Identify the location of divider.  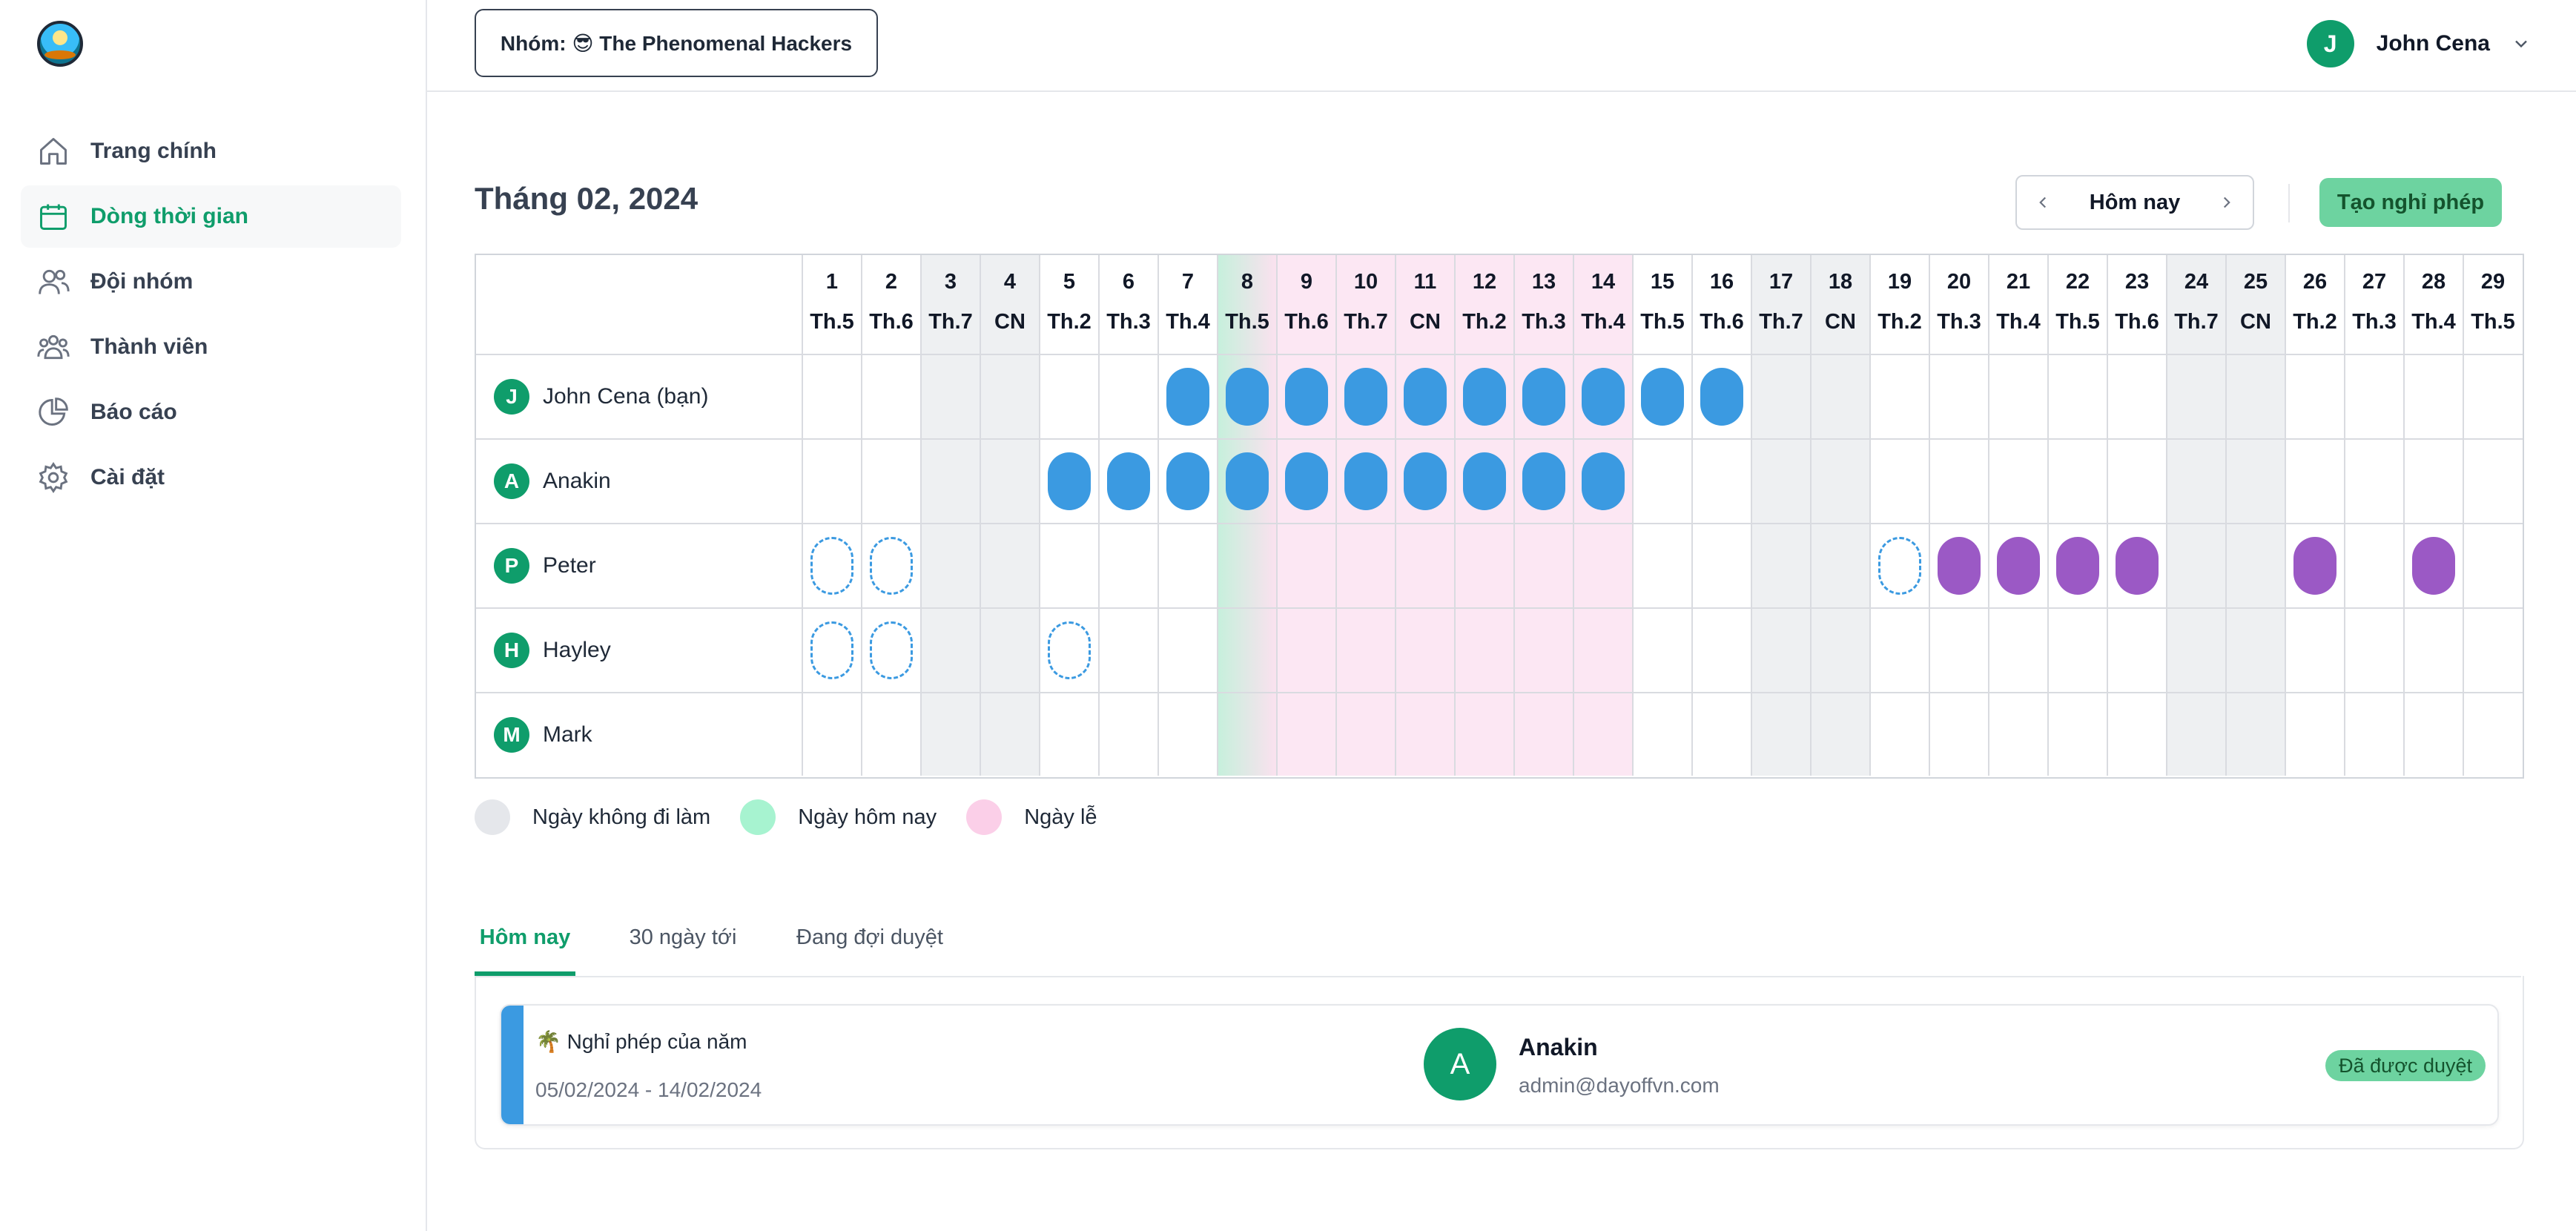
(2289, 203).